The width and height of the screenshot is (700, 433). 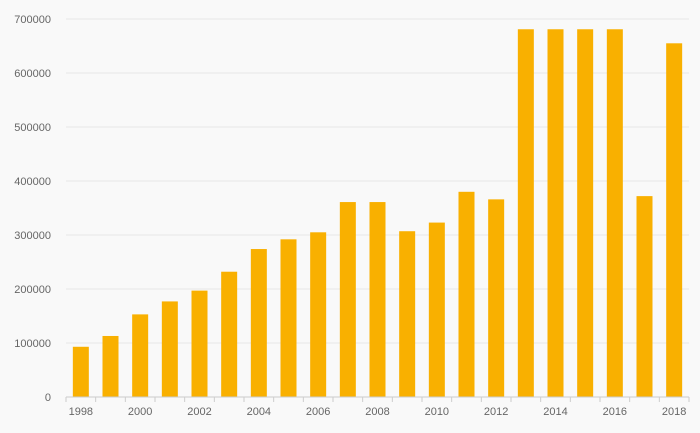 What do you see at coordinates (674, 220) in the screenshot?
I see `bar-2018` at bounding box center [674, 220].